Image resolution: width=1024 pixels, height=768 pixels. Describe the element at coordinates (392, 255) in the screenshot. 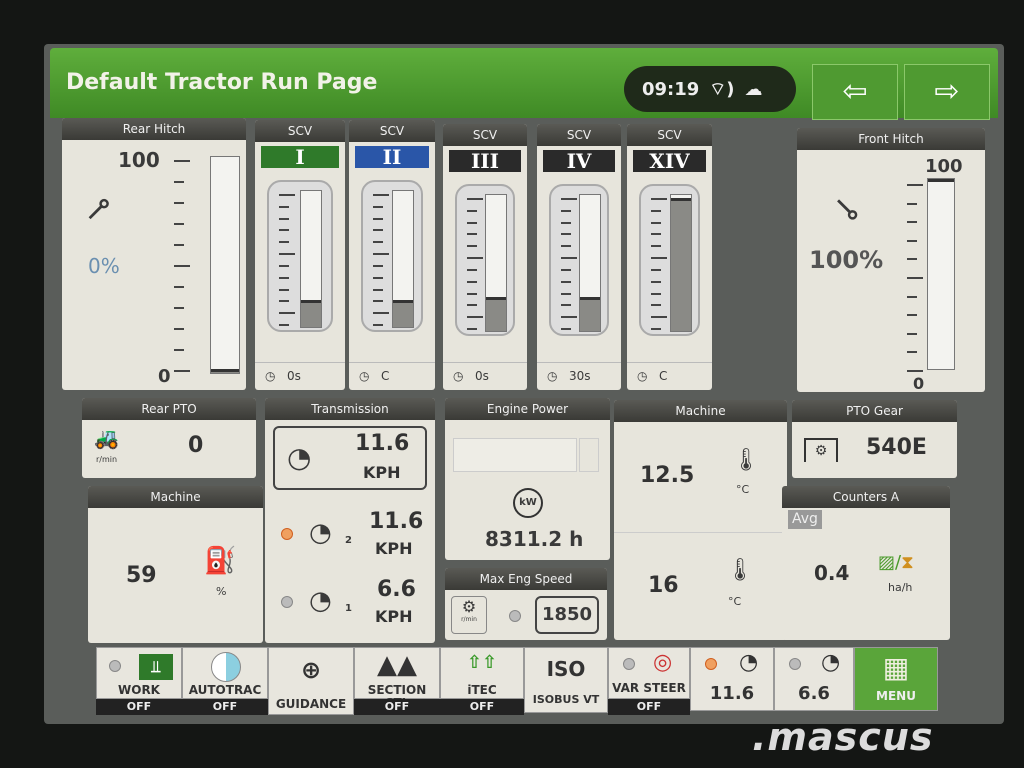

I see `scv-panel-2: SCV II ◷ C` at that location.